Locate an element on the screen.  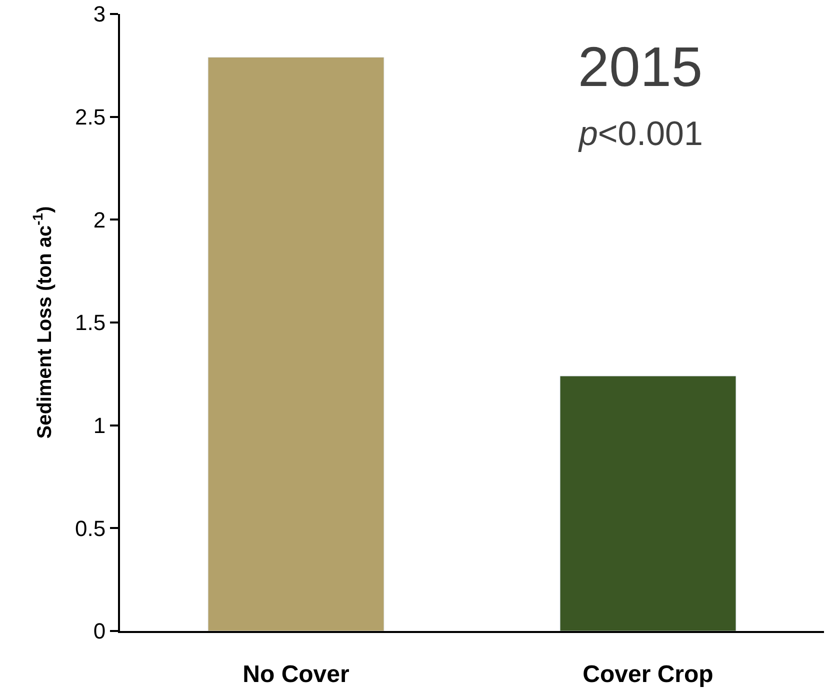
y-tick-label: 2.5 is located at coordinates (90, 117).